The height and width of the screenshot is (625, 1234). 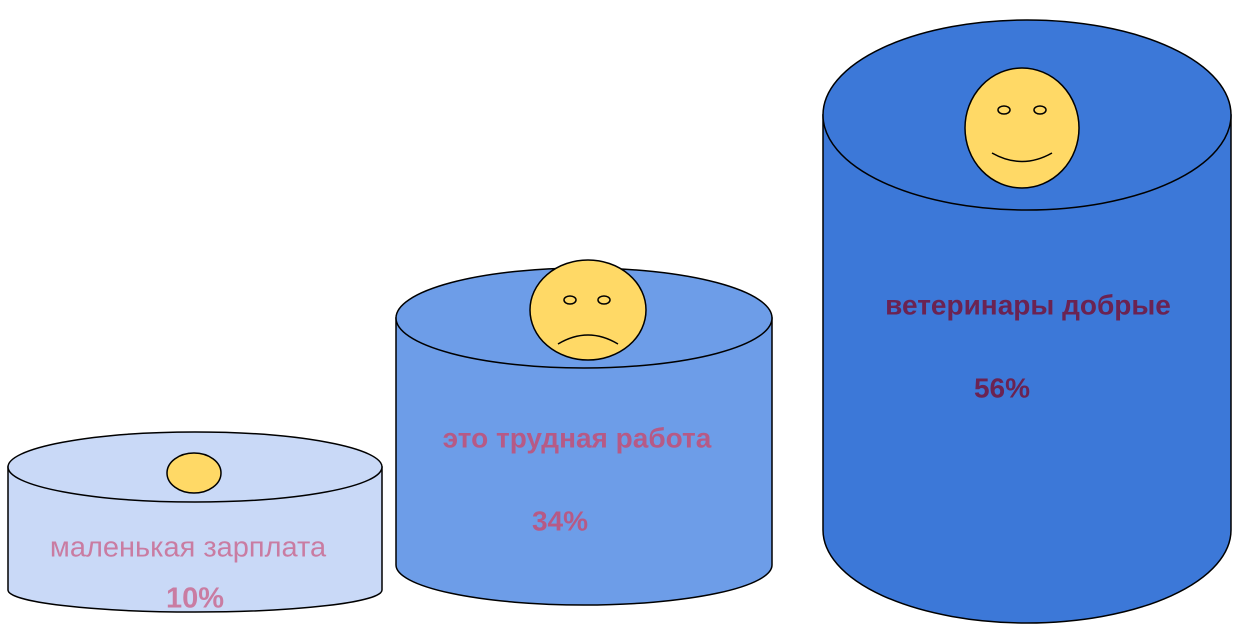 I want to click on item-label: это трудная работа, so click(x=577, y=437).